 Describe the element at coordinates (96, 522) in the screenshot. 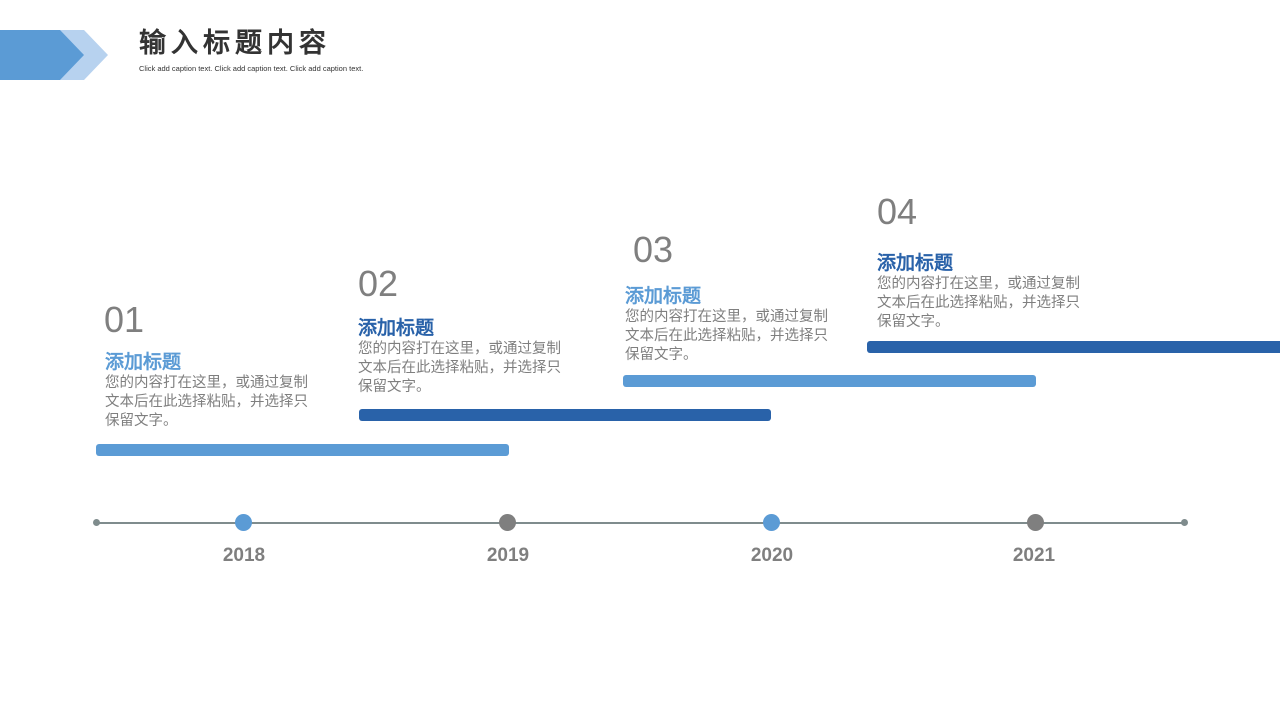

I see `timeline-start-dot` at that location.